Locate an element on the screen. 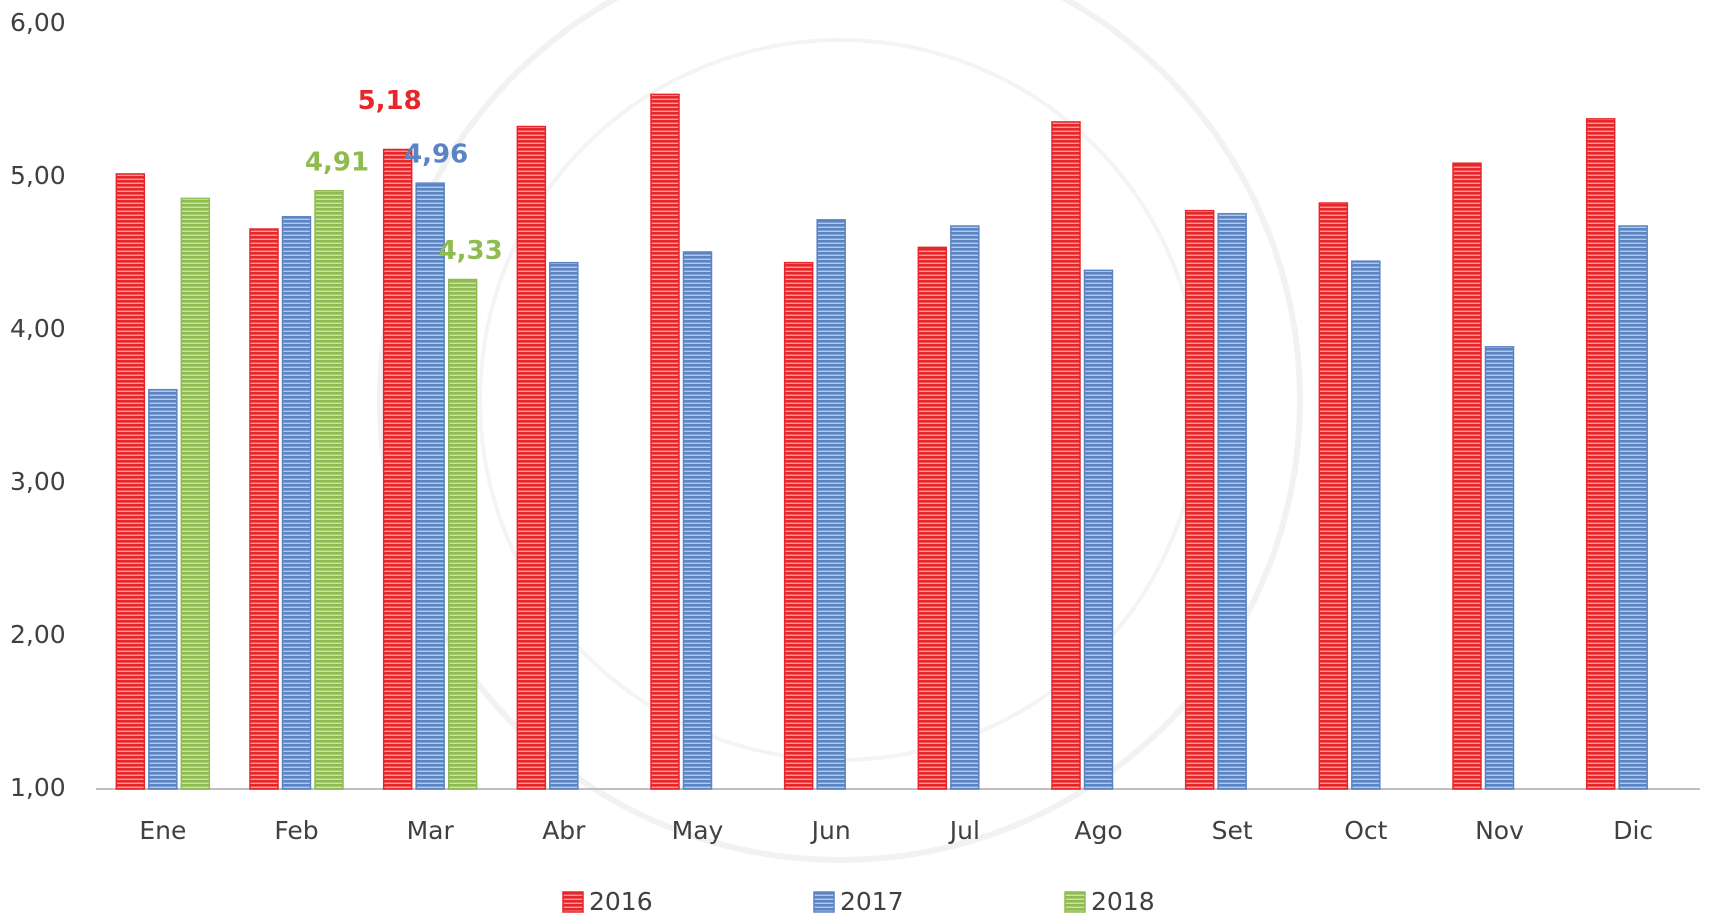  x-tick-label: Dic is located at coordinates (1633, 830).